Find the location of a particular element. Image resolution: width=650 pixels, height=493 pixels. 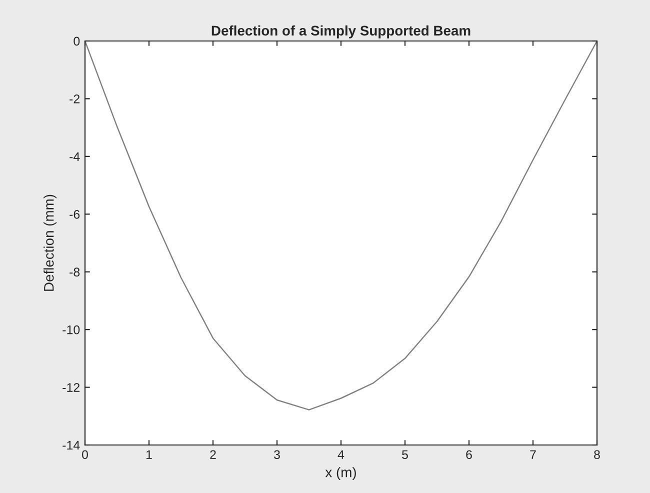

y-tick-label: -4 is located at coordinates (75, 156).